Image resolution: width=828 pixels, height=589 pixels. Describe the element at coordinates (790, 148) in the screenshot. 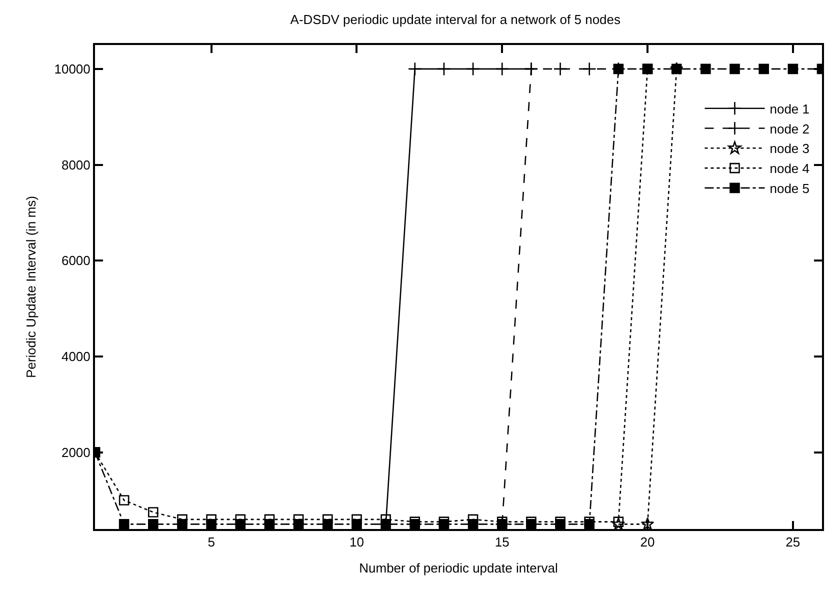

I see `legend-label: node 3` at that location.